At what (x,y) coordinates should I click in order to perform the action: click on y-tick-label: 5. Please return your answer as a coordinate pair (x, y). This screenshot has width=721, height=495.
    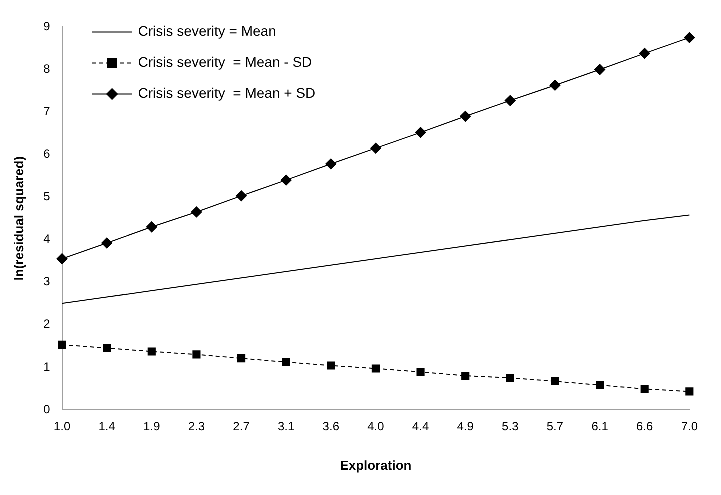
    Looking at the image, I should click on (47, 197).